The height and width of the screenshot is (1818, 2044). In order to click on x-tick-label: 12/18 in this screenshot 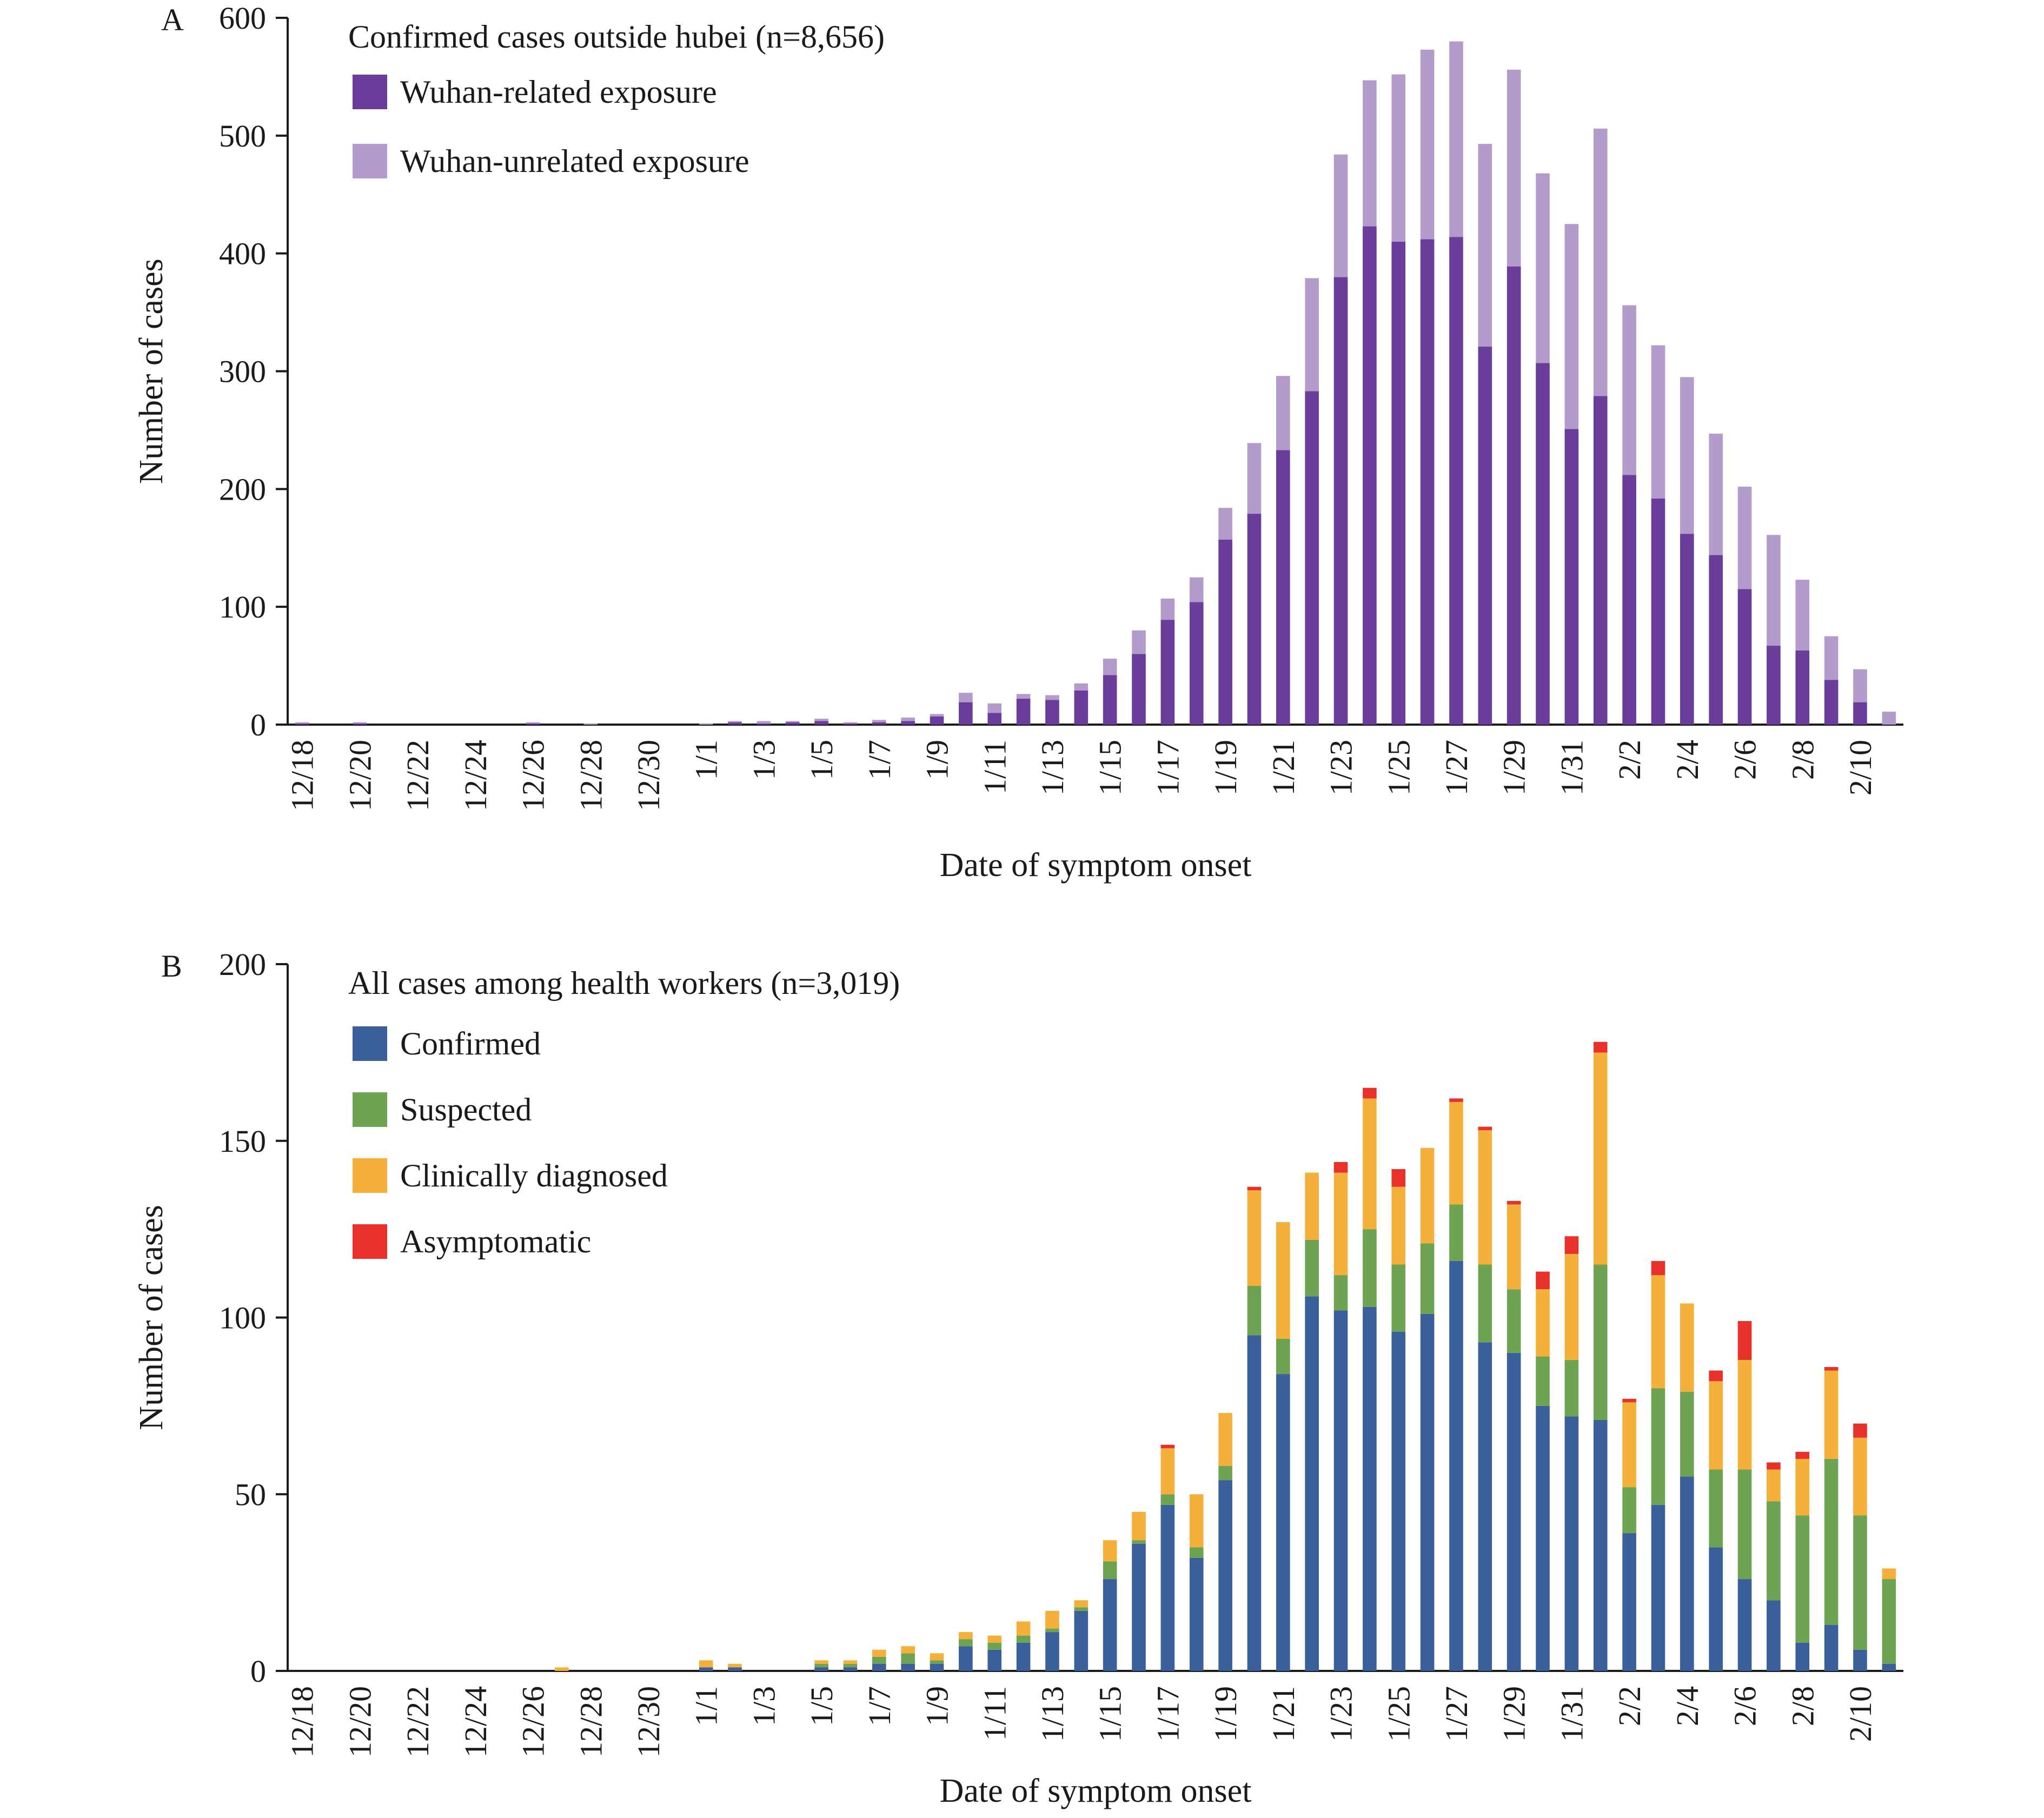, I will do `click(303, 775)`.